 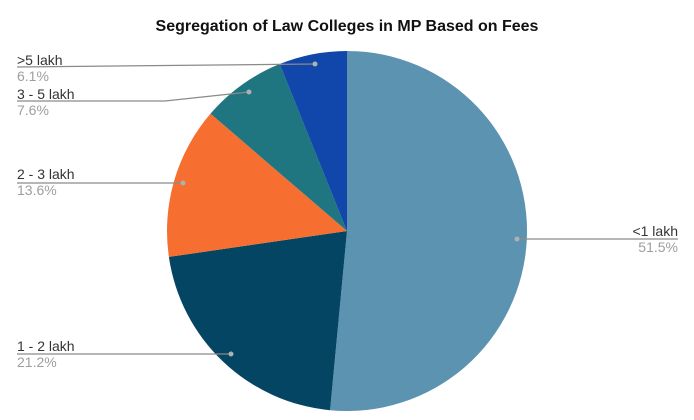 What do you see at coordinates (46, 354) in the screenshot?
I see `label-1-2: 1 - 2 lakh 21.2%` at bounding box center [46, 354].